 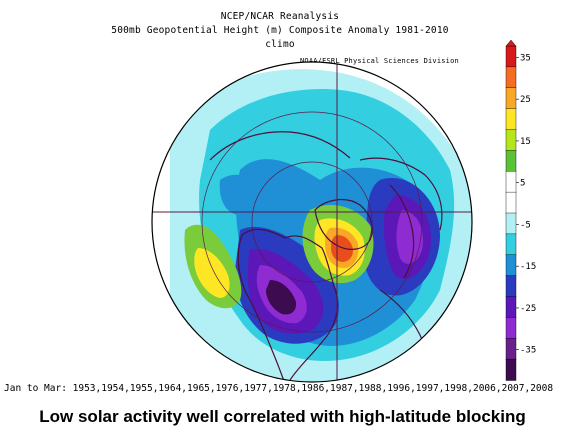 I want to click on colorbar-label: -25, so click(x=528, y=309).